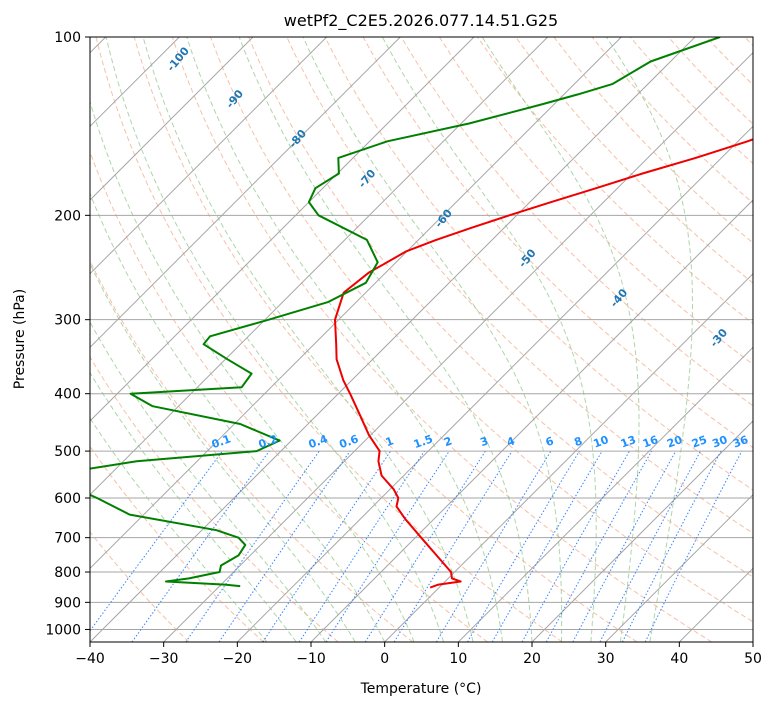 The image size is (775, 708). I want to click on x-tick-label: 40, so click(679, 659).